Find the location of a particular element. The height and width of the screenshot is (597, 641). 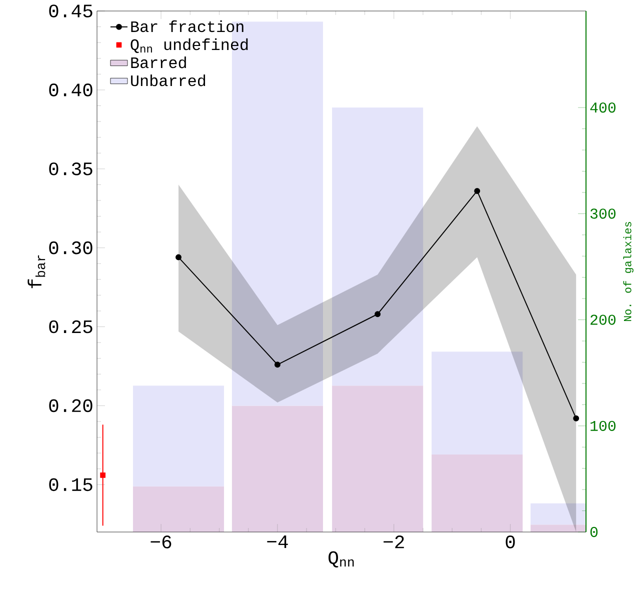

y-tick-label: 0.25 is located at coordinates (70, 327).